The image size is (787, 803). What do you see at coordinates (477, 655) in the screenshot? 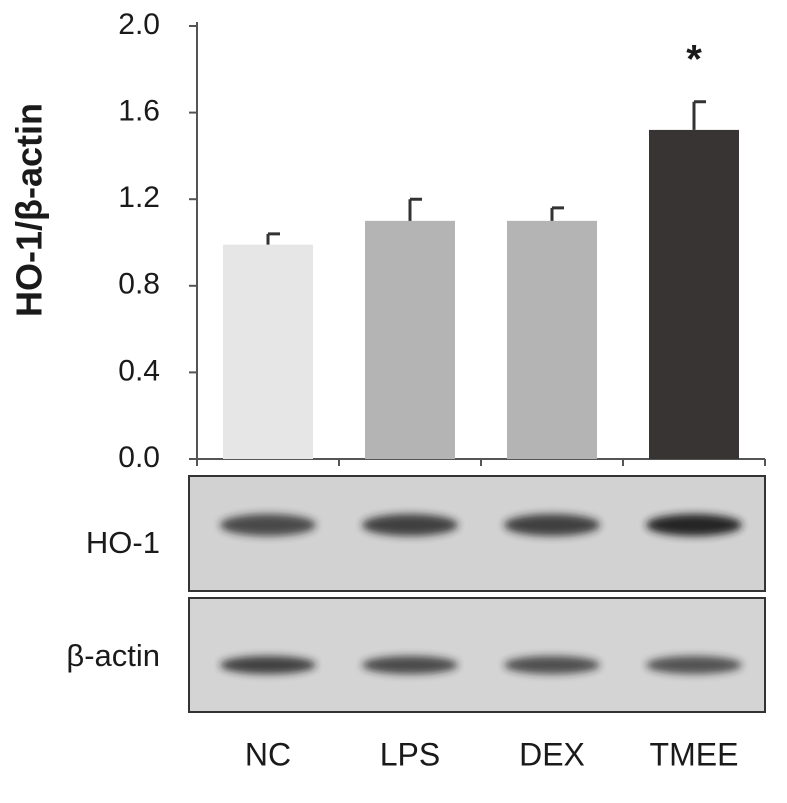
I see `blot-panel` at bounding box center [477, 655].